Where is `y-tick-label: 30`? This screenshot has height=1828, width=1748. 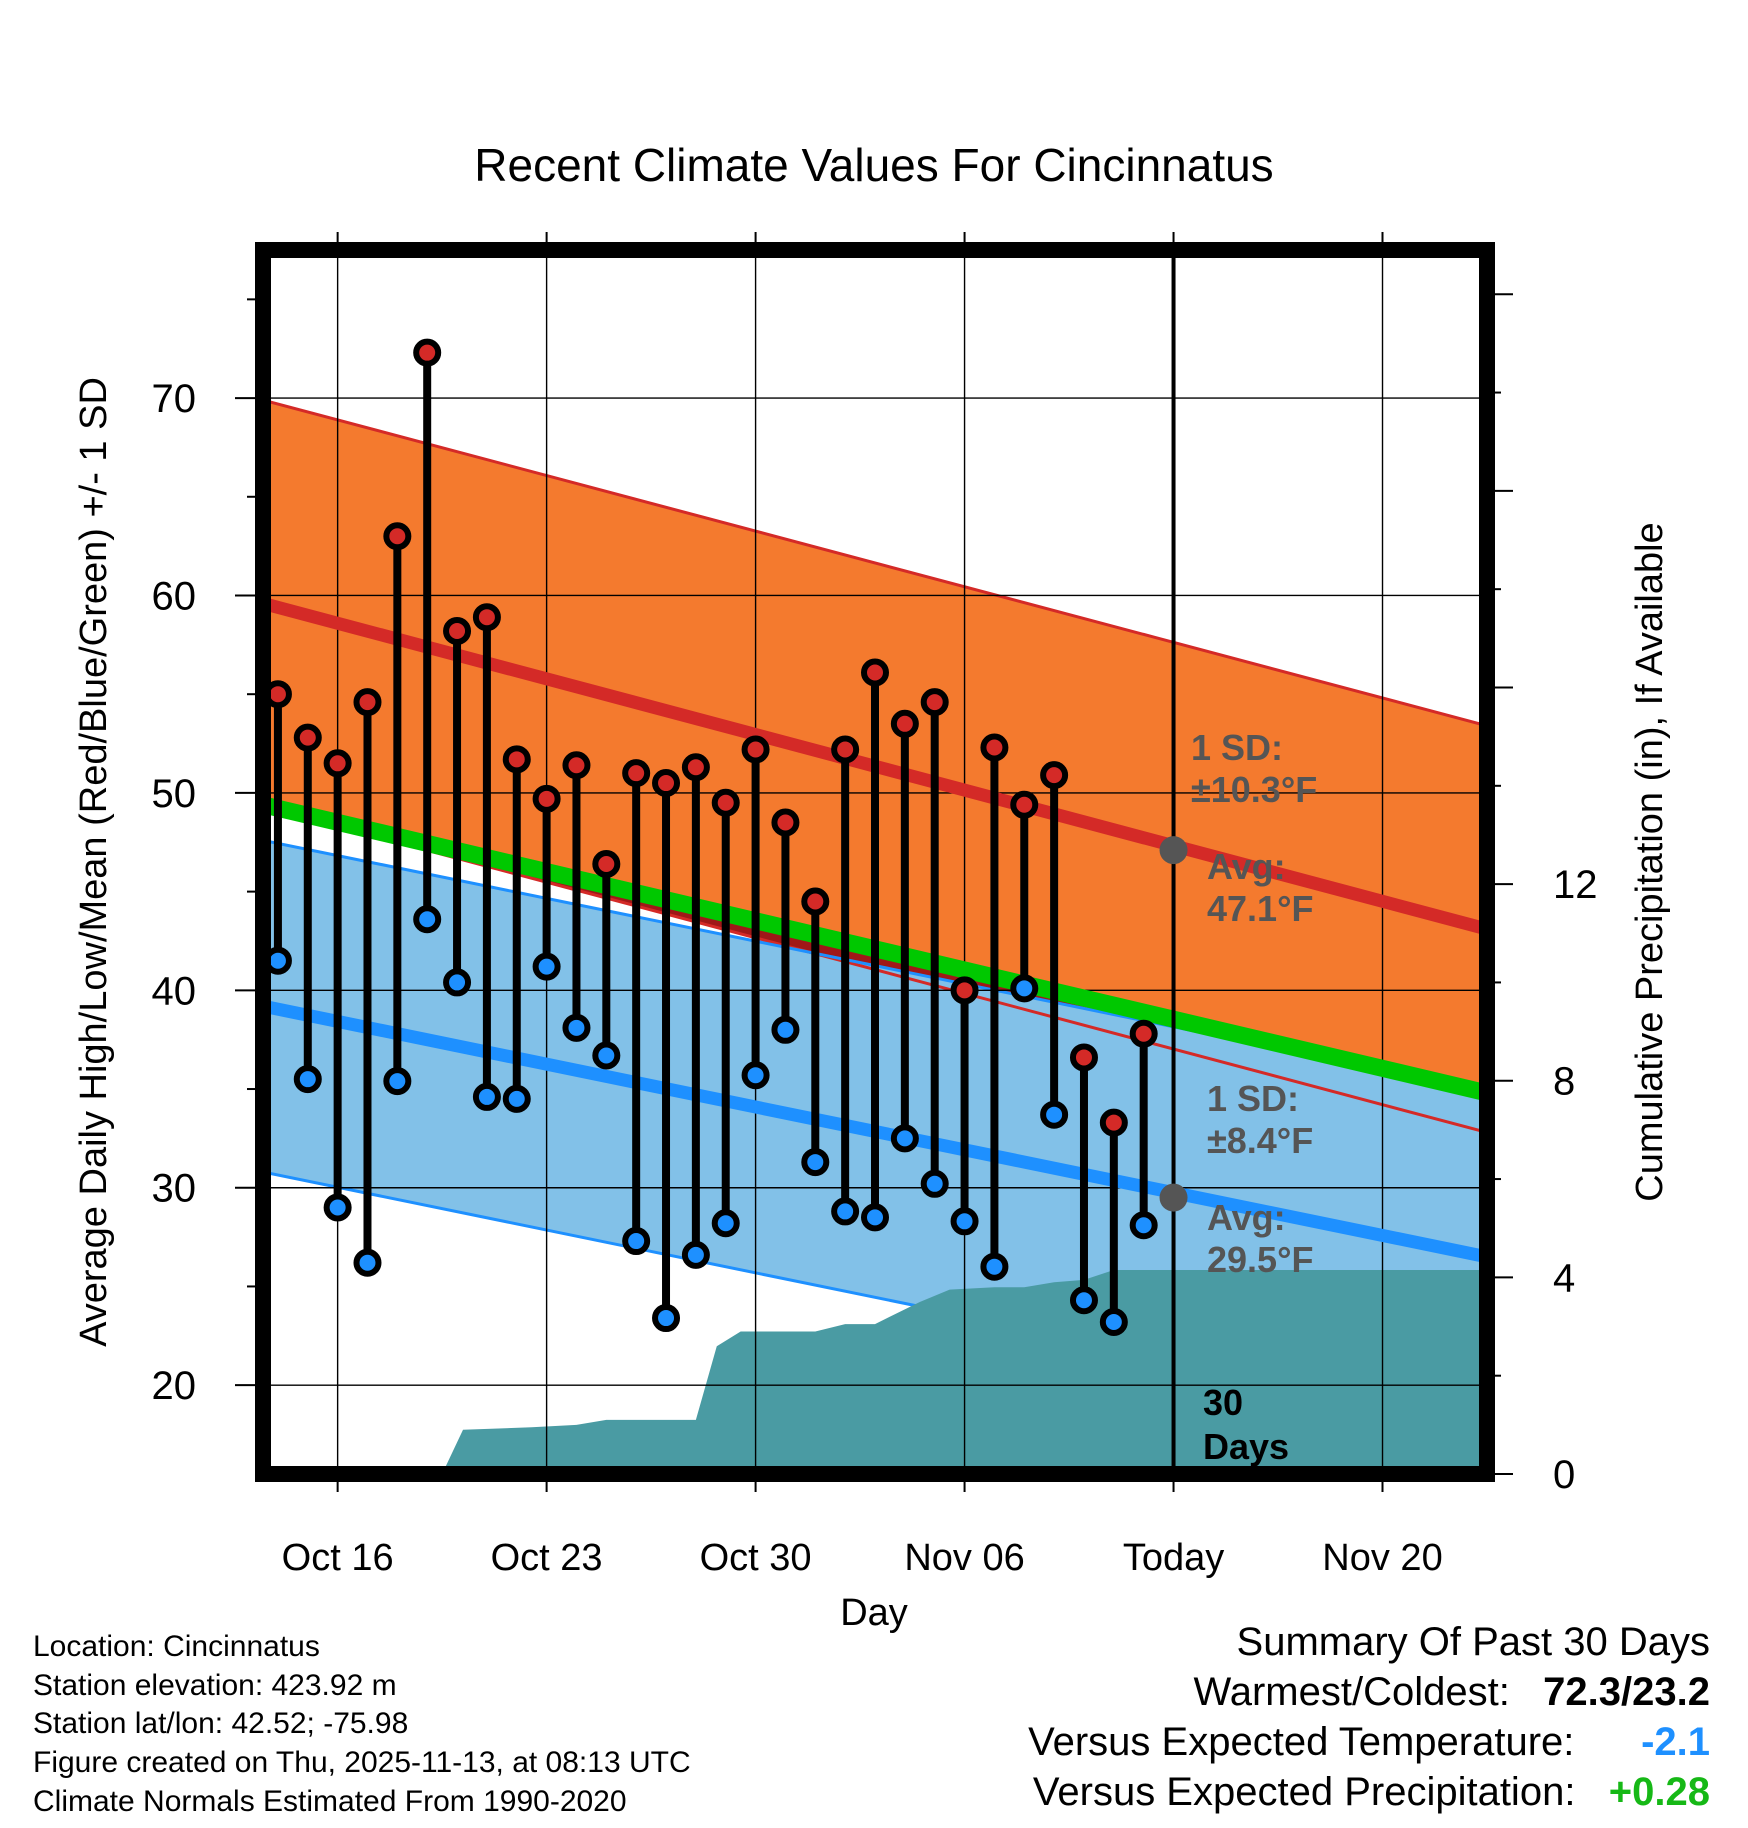
y-tick-label: 30 is located at coordinates (174, 1189).